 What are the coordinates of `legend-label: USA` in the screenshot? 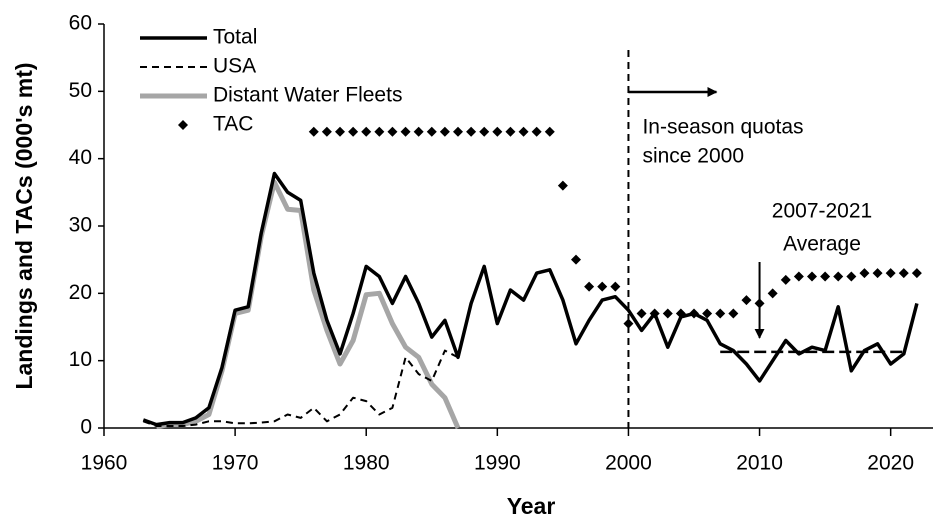 It's located at (234, 66).